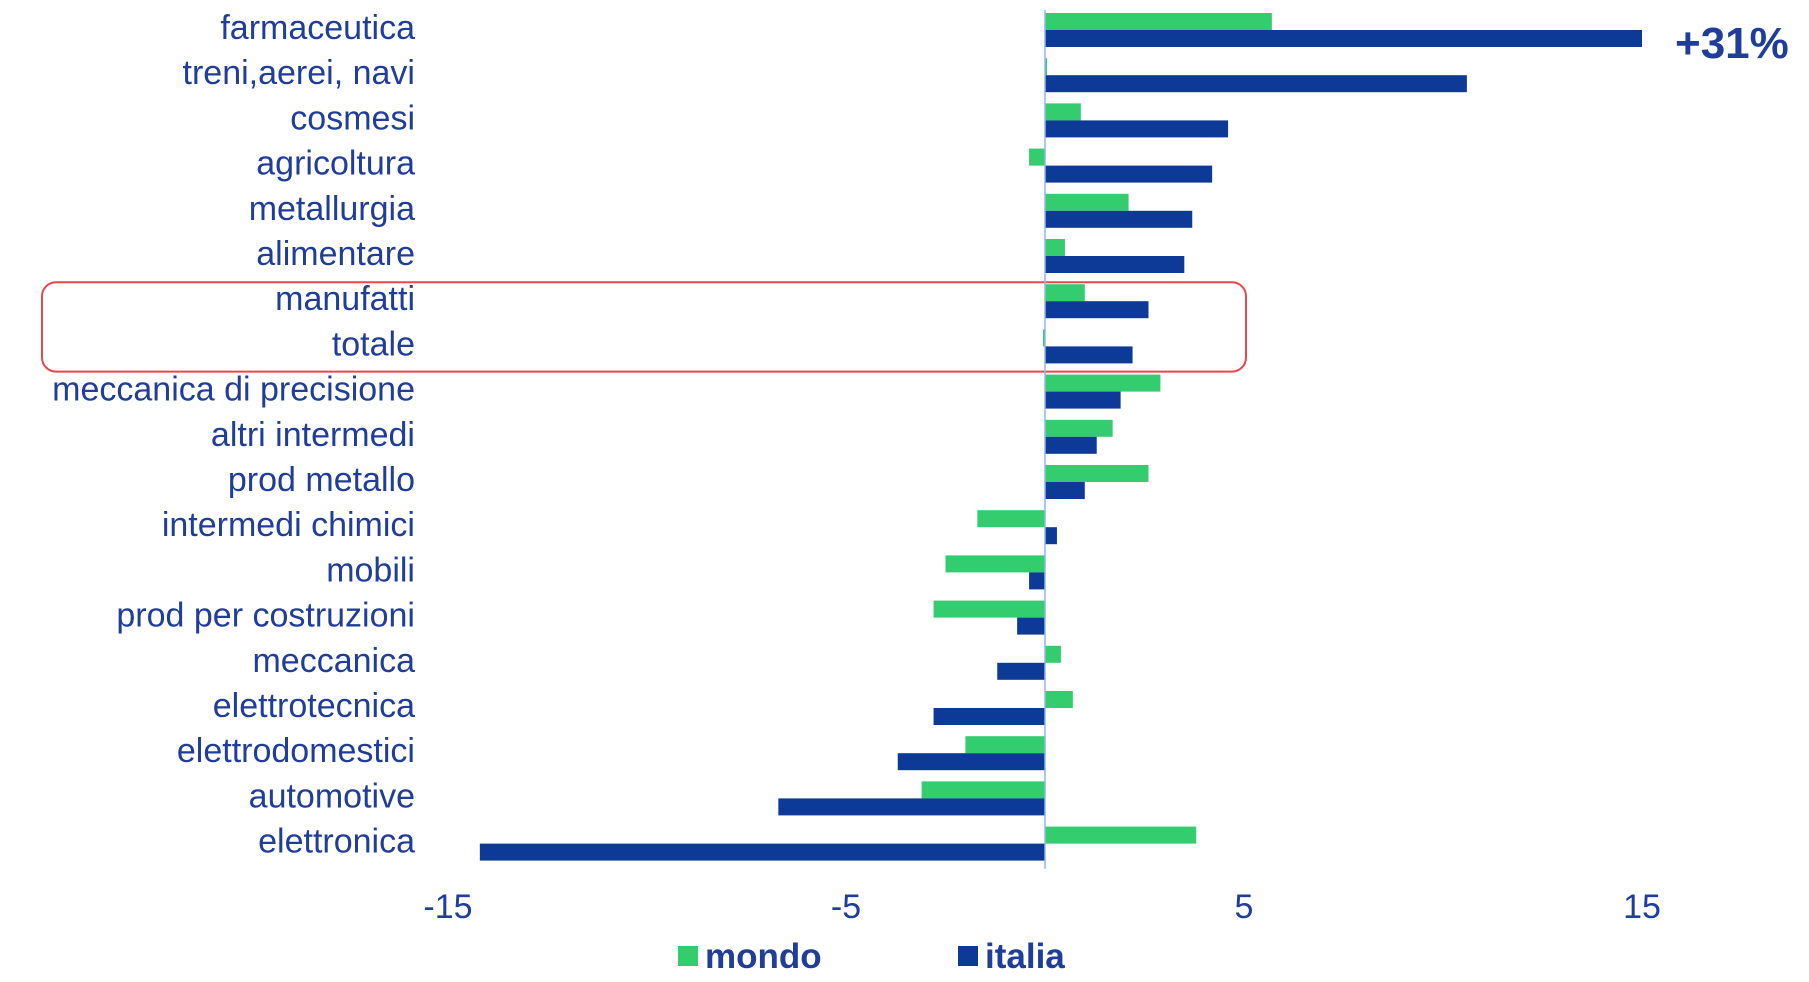  I want to click on category-label-totale: totale, so click(373, 344).